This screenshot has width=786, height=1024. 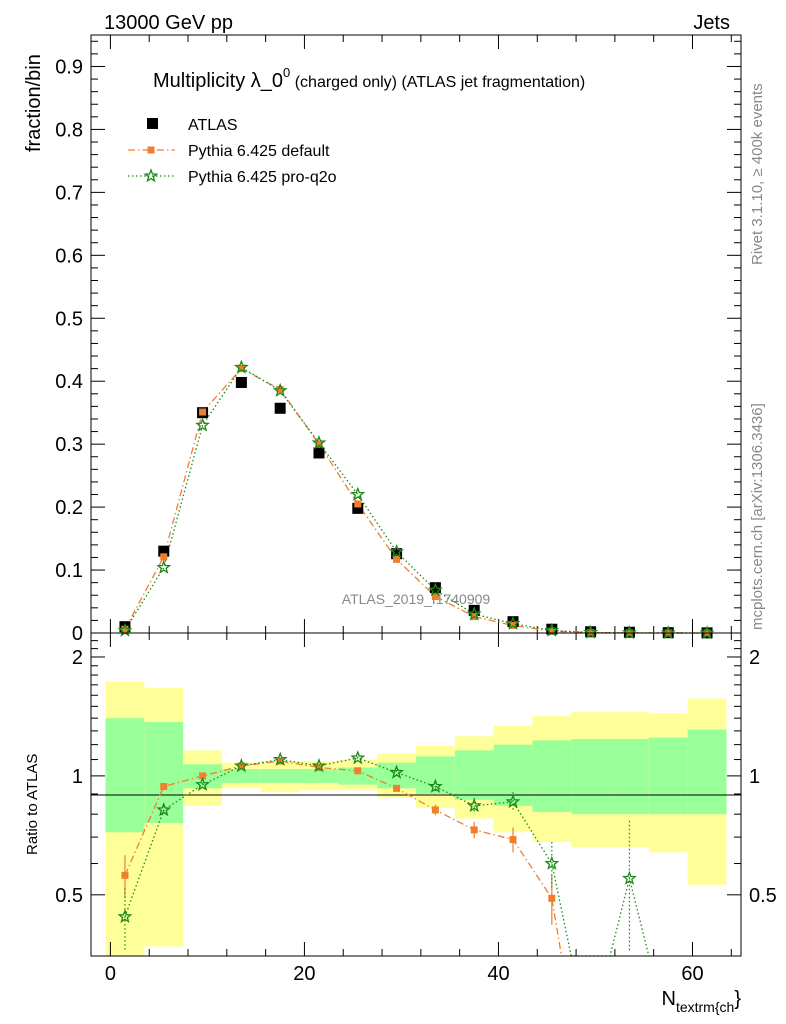 I want to click on legend-label-atlas: ATLAS, so click(x=213, y=125).